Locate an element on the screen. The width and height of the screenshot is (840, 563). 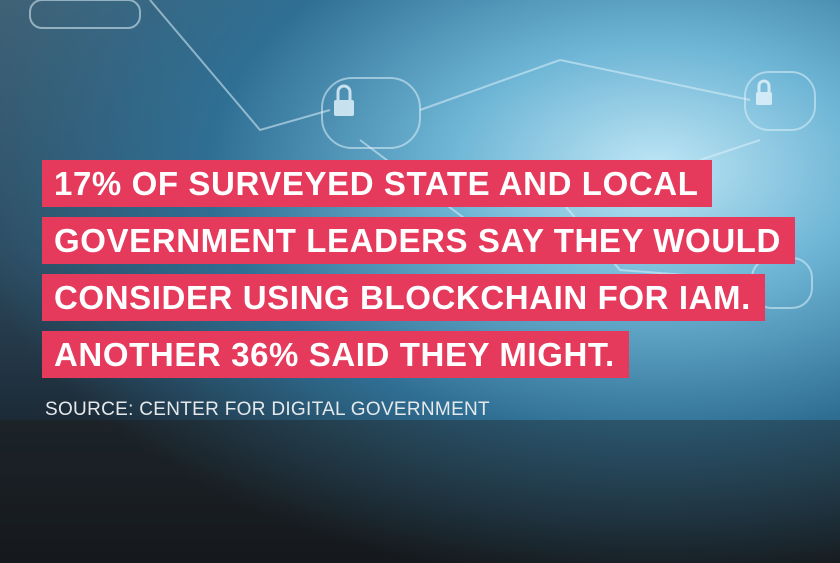
headline-line: 17% OF SURVEYED STATE AND LOCAL is located at coordinates (377, 183).